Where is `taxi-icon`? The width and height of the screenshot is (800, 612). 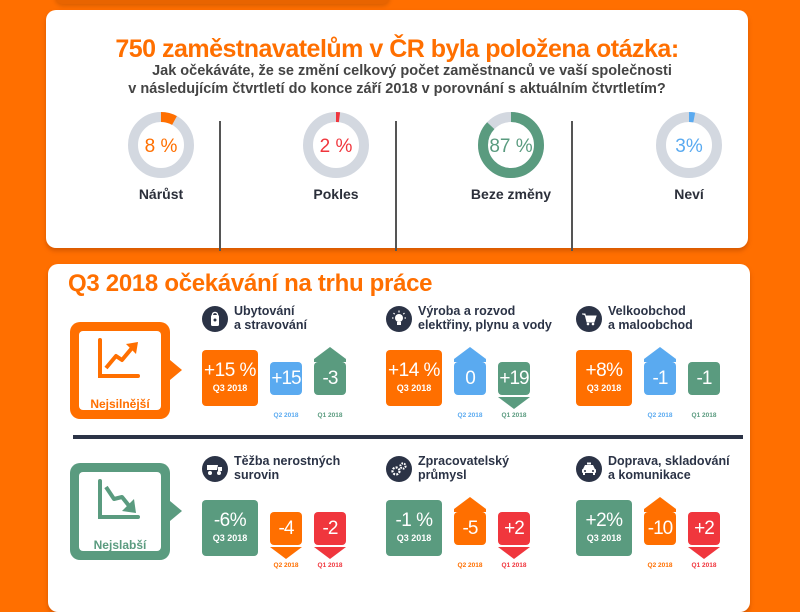
taxi-icon is located at coordinates (589, 469).